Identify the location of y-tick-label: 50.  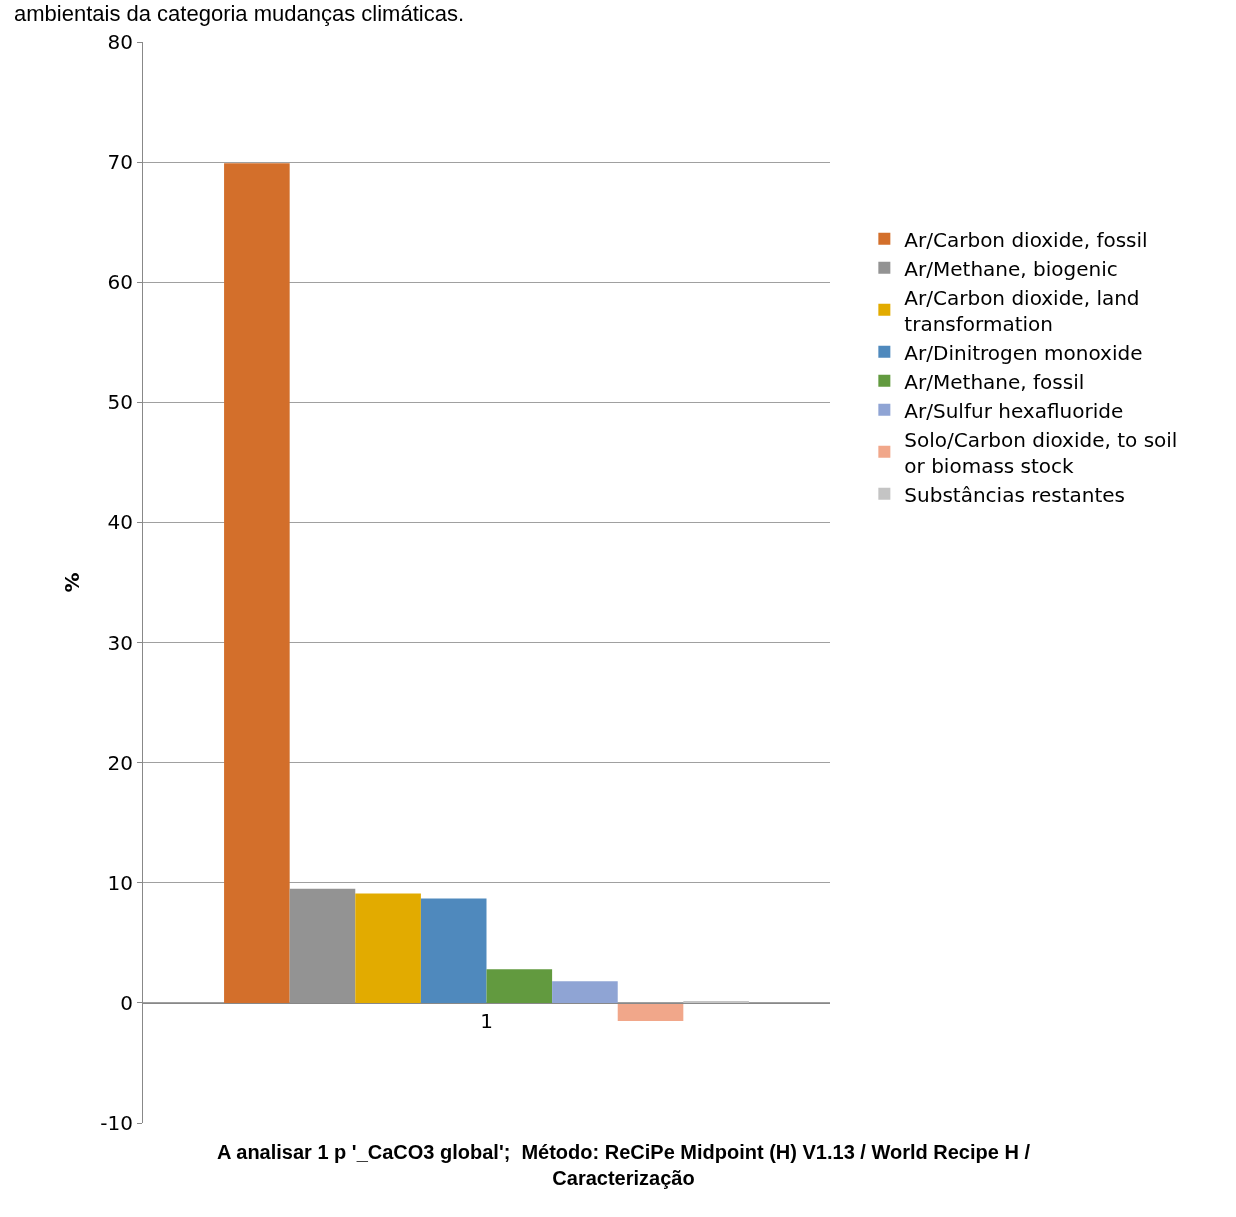
(120, 402).